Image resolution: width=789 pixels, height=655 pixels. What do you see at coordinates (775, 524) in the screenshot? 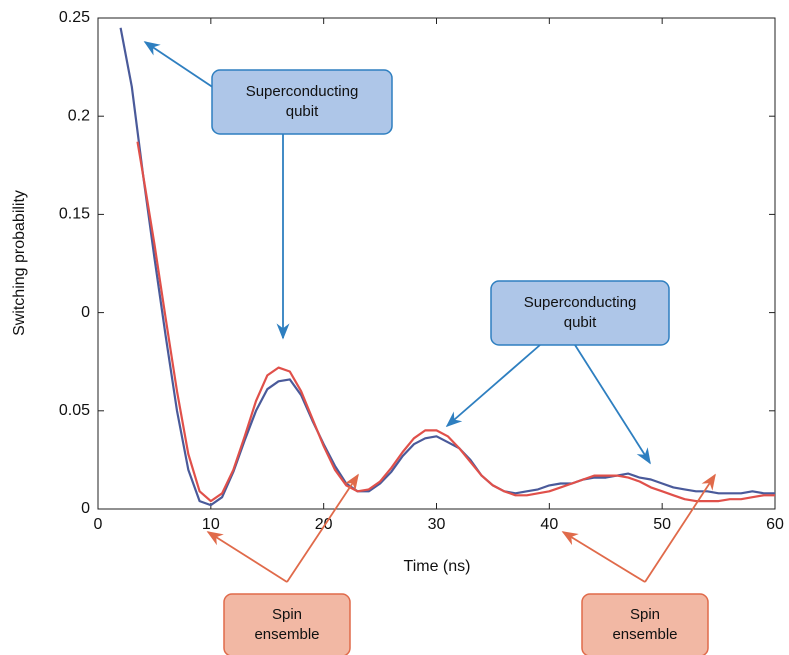
I see `x-tick-label: 60` at bounding box center [775, 524].